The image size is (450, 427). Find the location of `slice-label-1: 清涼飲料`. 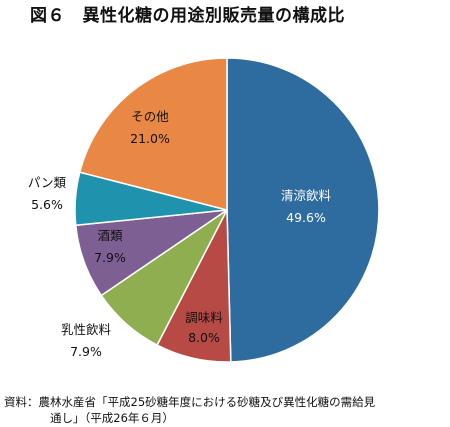

slice-label-1: 清涼飲料 is located at coordinates (306, 195).